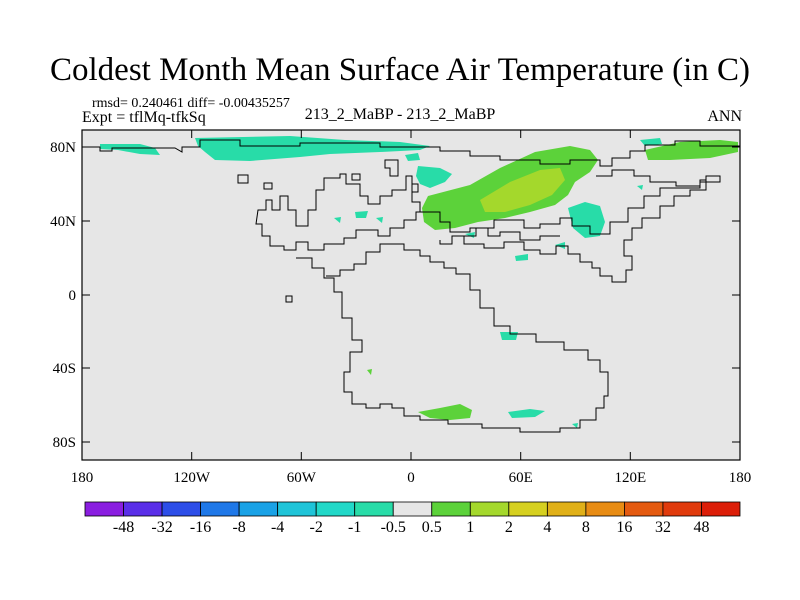 Image resolution: width=800 pixels, height=600 pixels. What do you see at coordinates (575, 425) in the screenshot?
I see `anomaly-antarctic-spot` at bounding box center [575, 425].